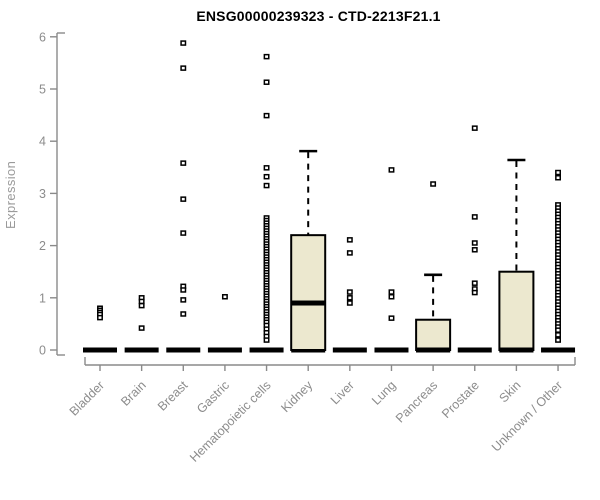  I want to click on y-axis-label: Expression, so click(10, 195).